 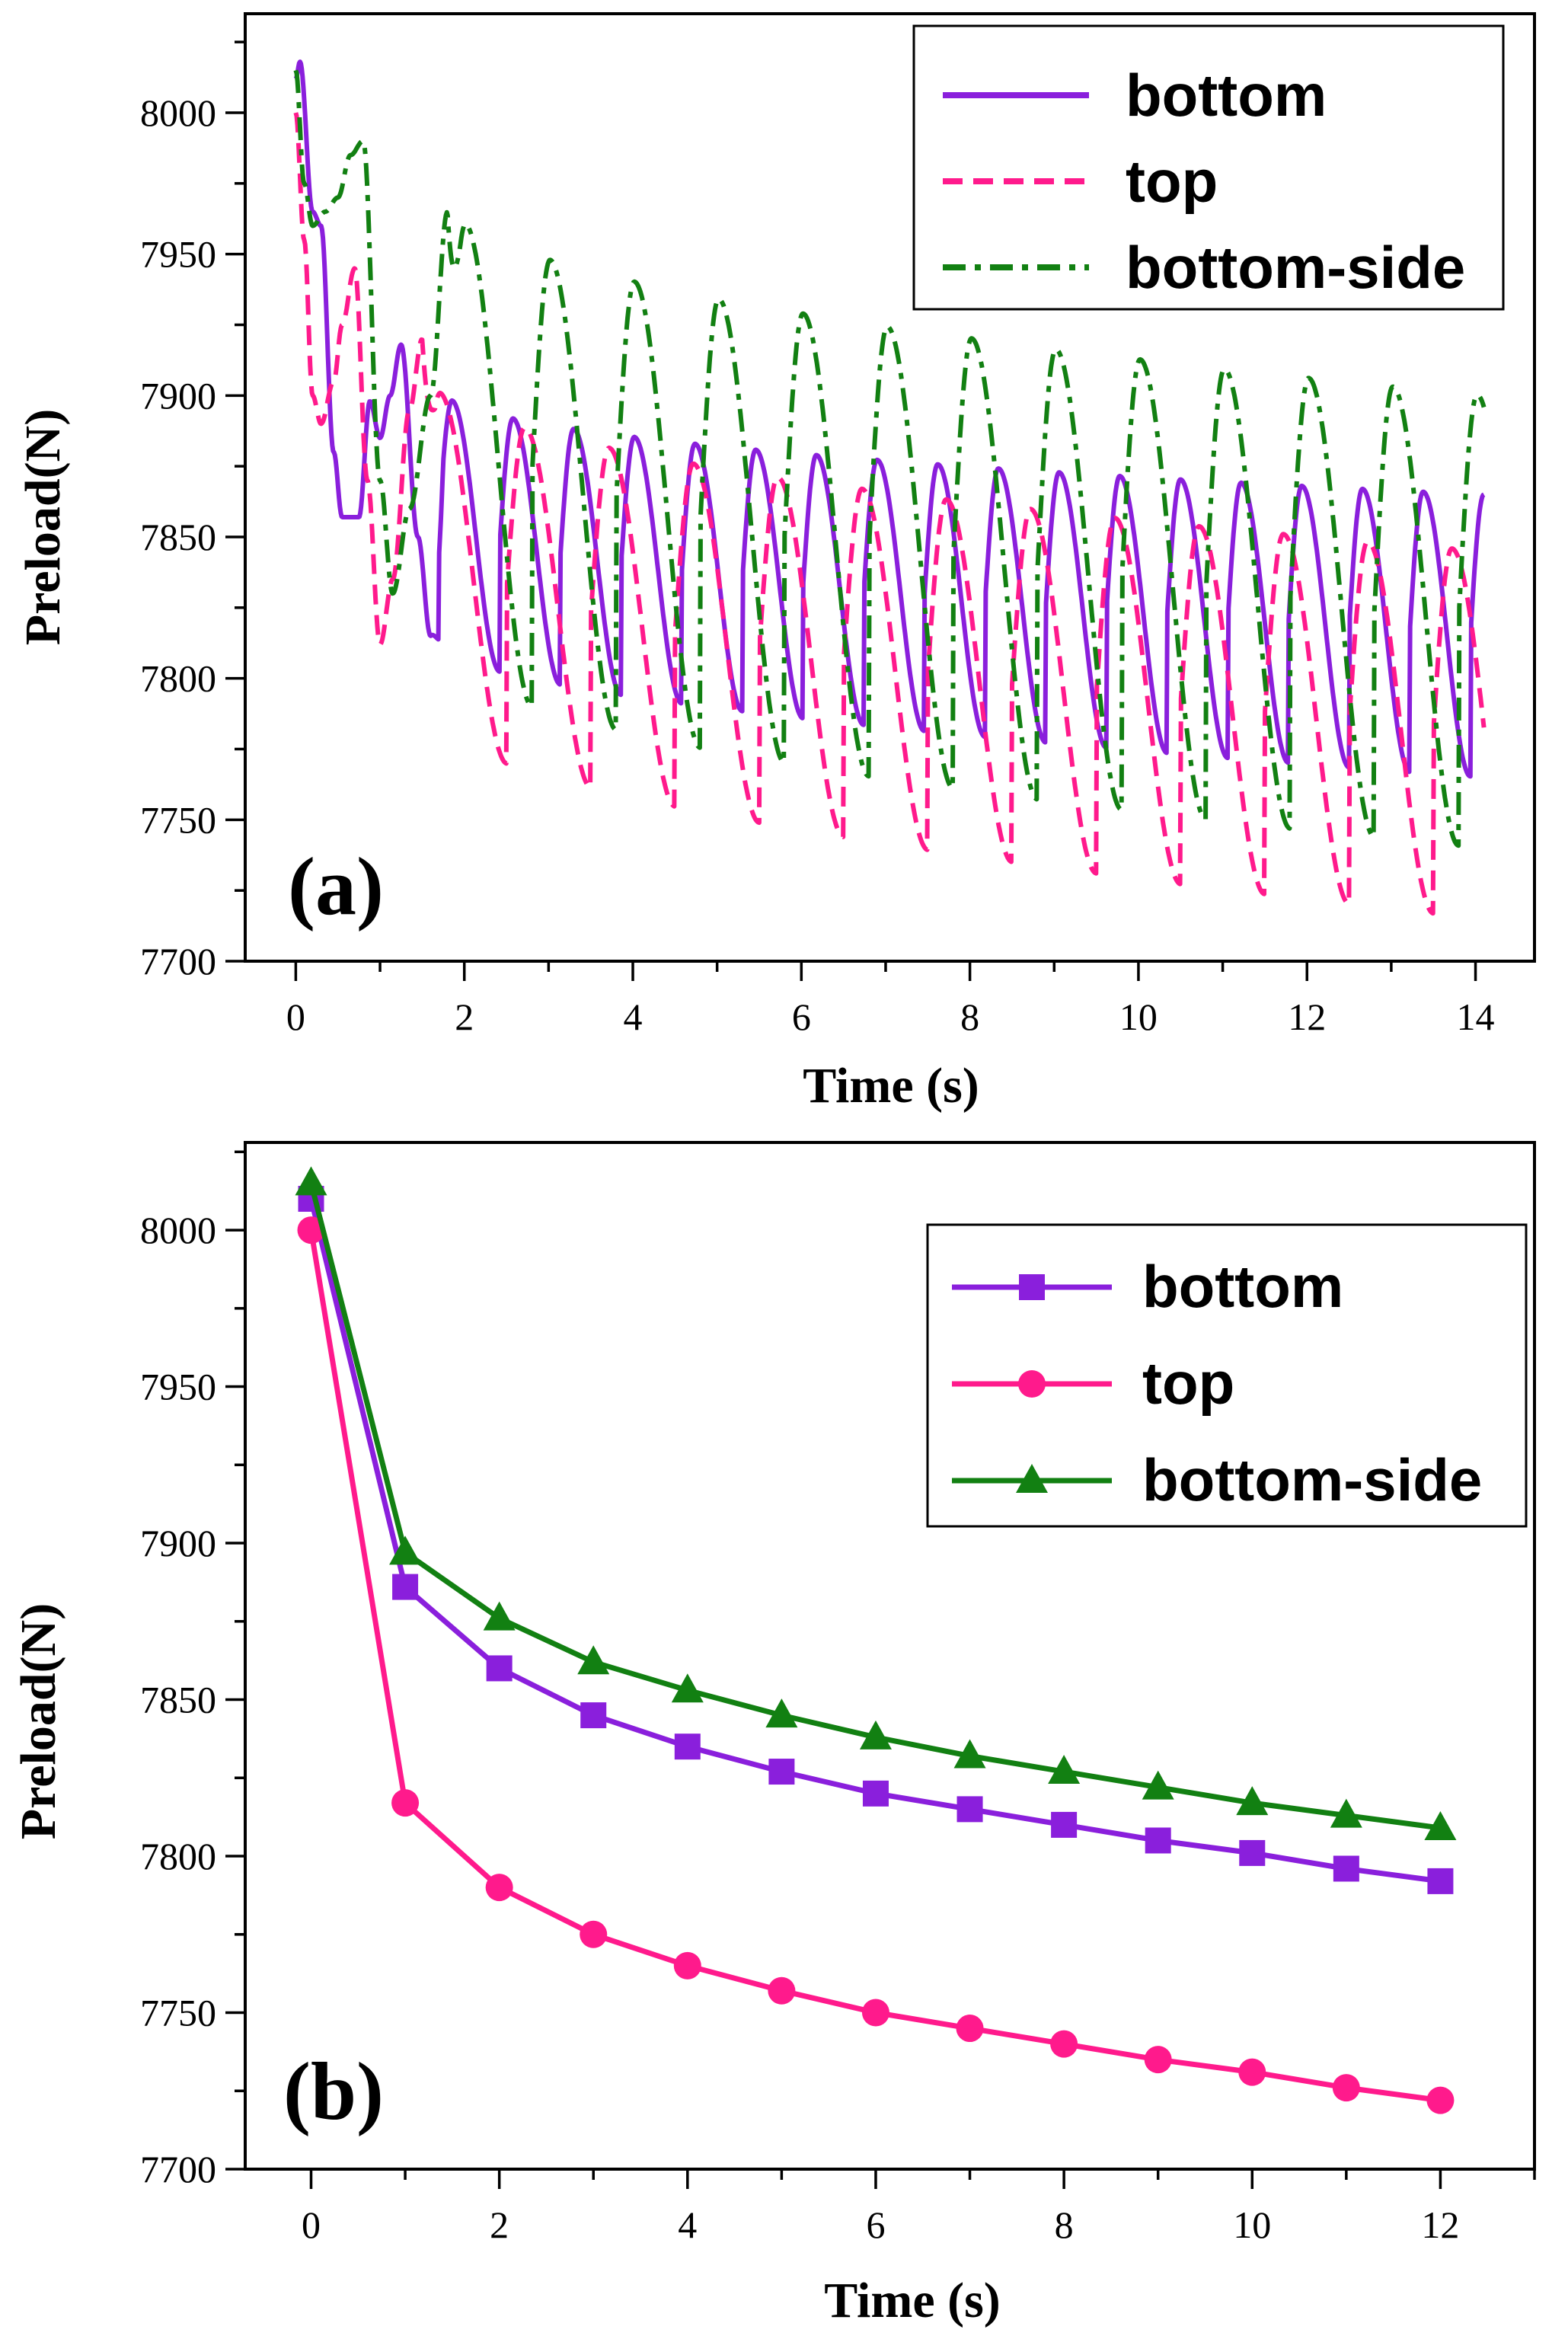 I want to click on chart-b-legend-marker-bottom, so click(x=1032, y=1287).